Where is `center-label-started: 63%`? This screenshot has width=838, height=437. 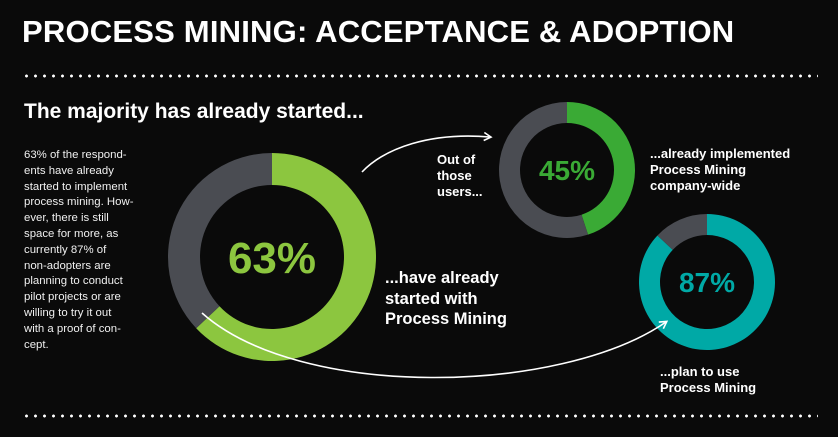
center-label-started: 63% is located at coordinates (272, 258).